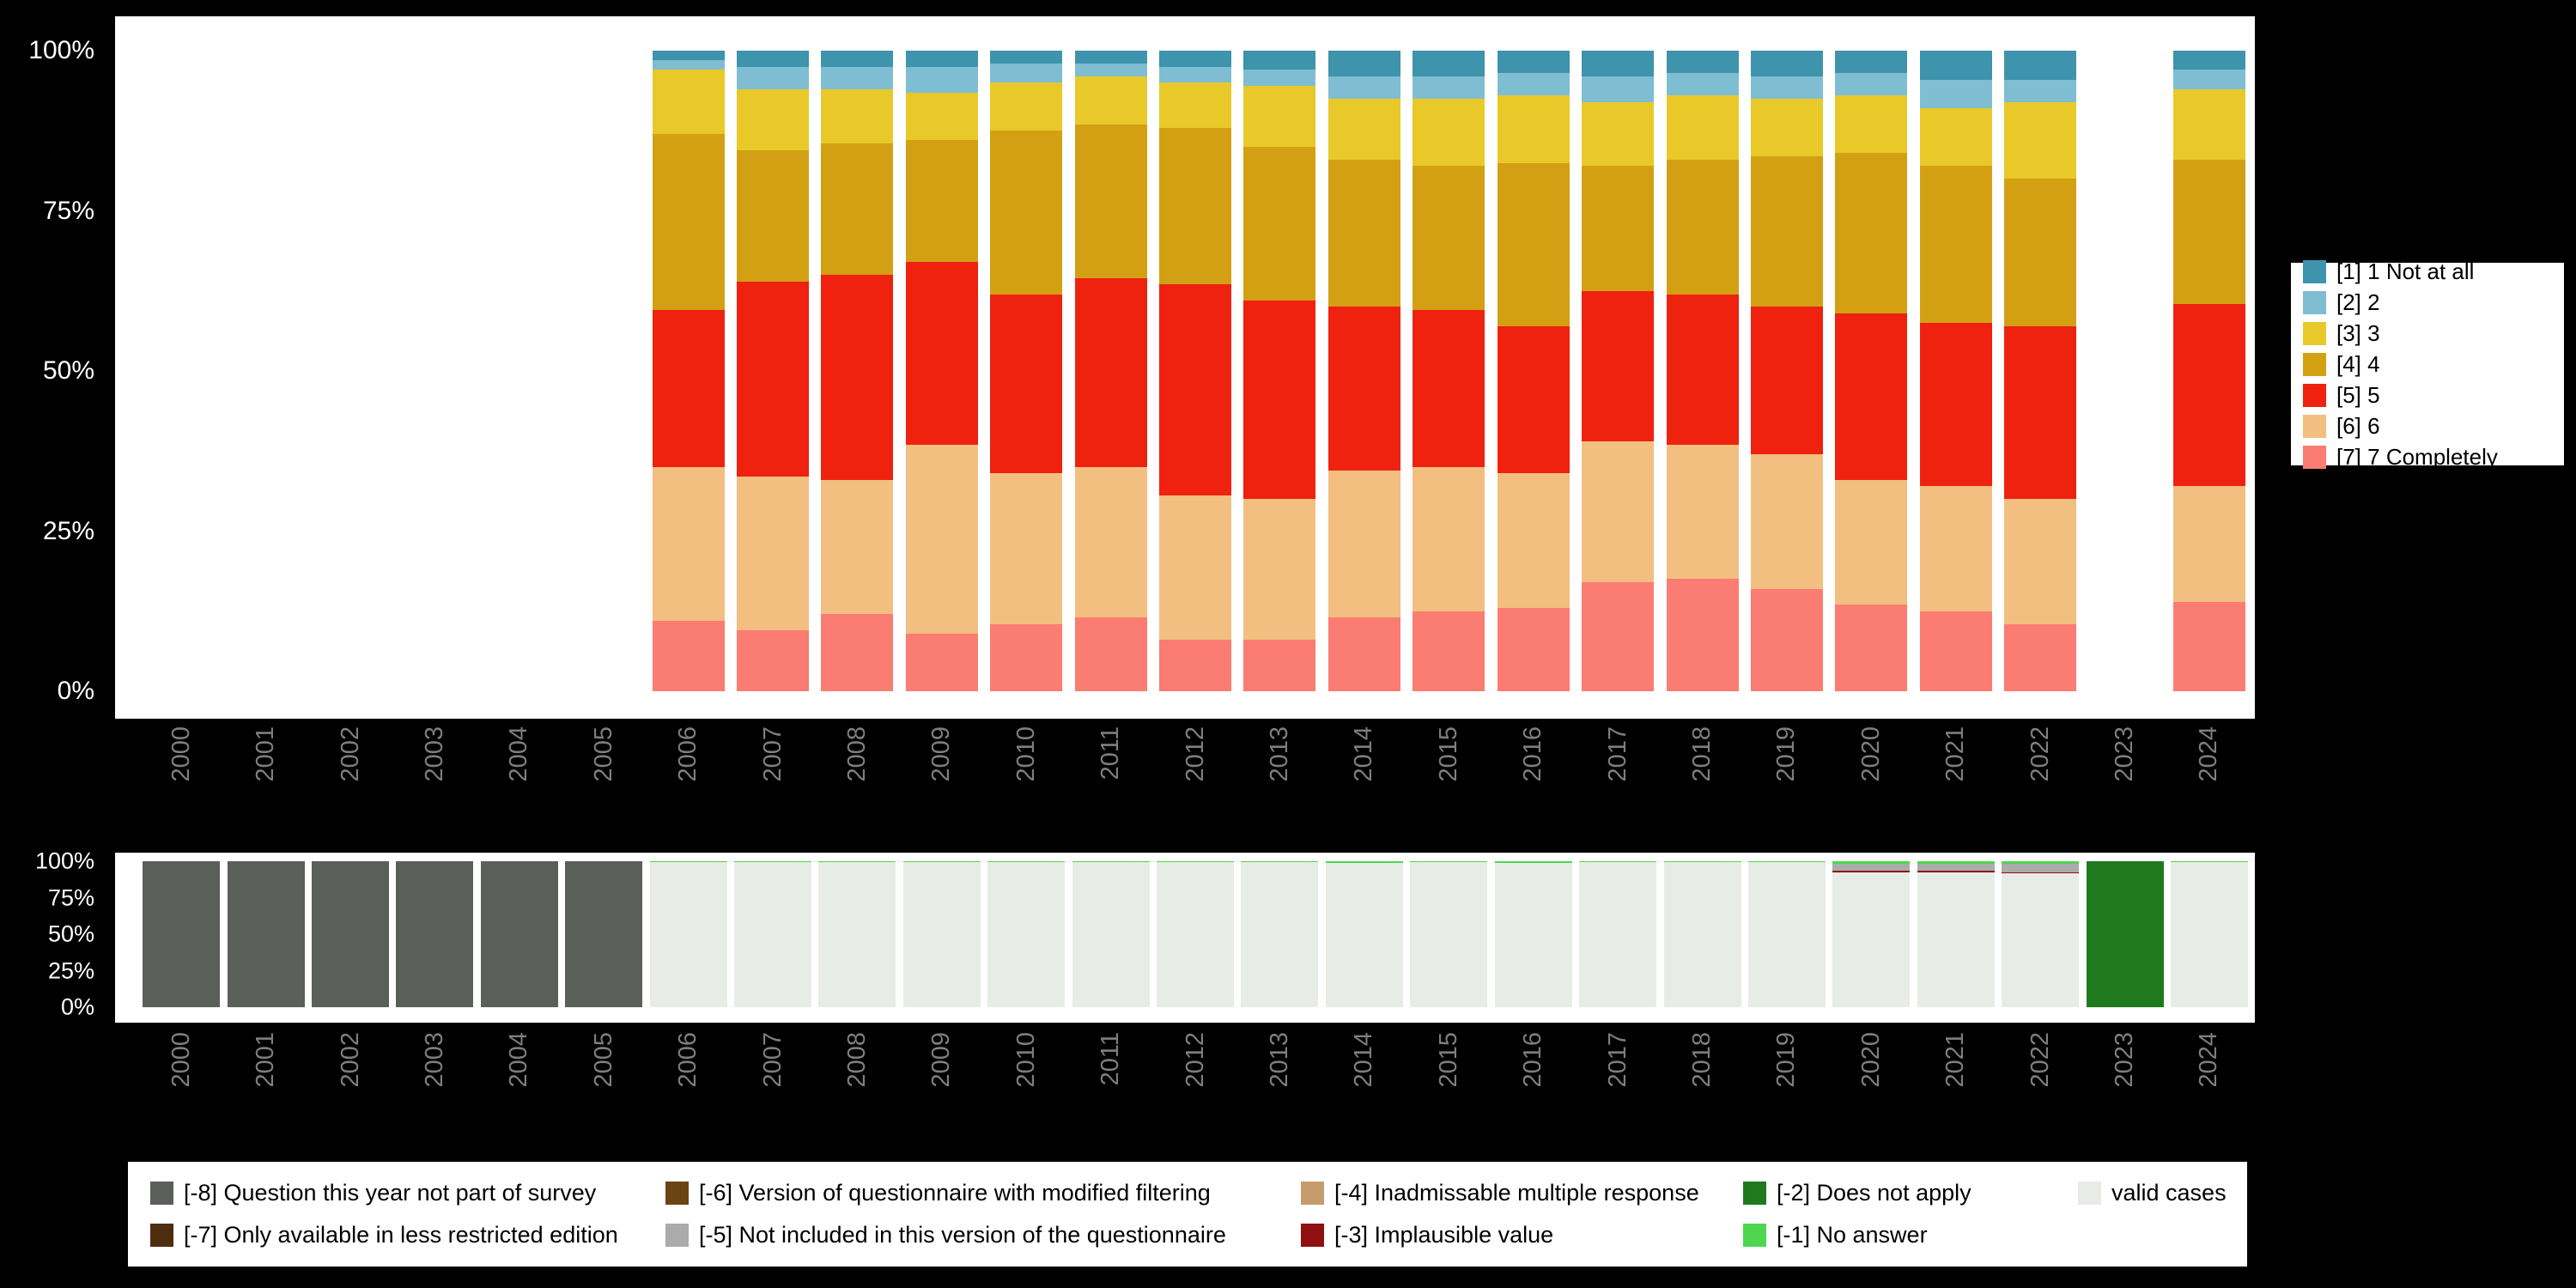 This screenshot has width=2576, height=1288. I want to click on bar-slot-2006, so click(688, 371).